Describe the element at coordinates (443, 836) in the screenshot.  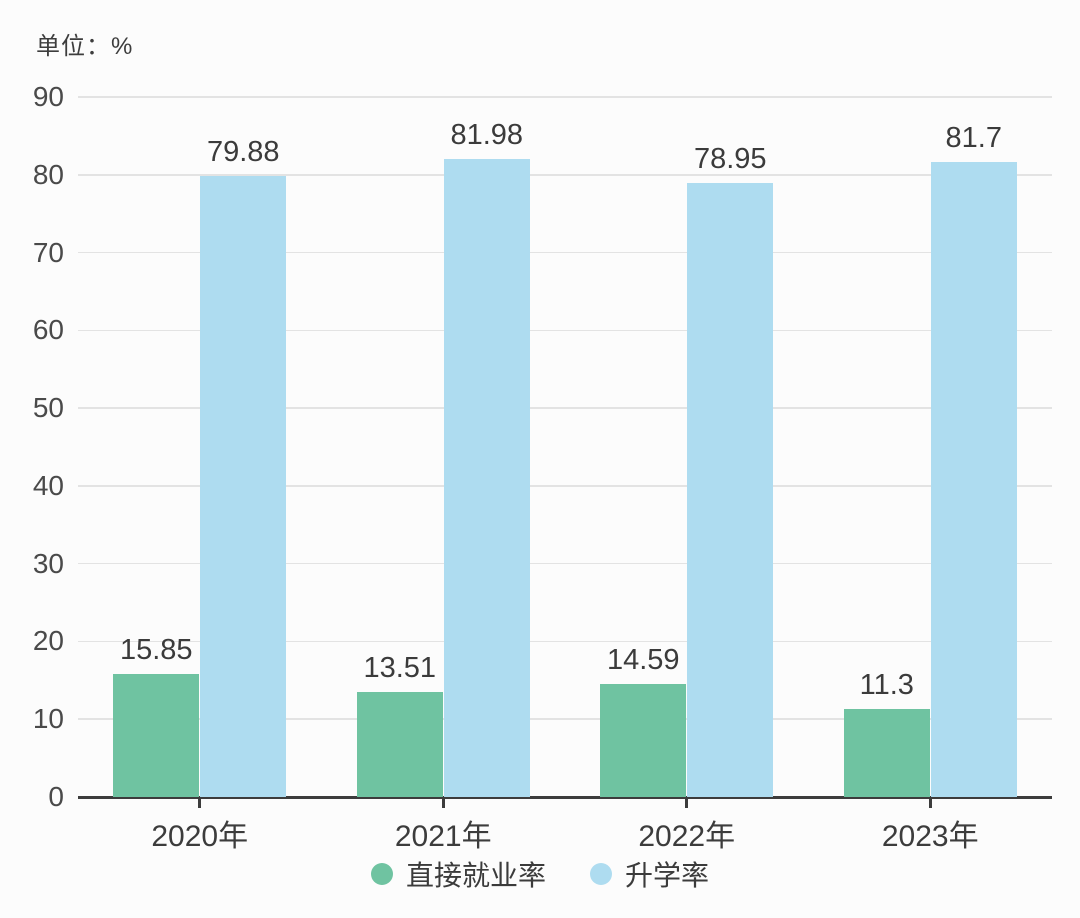
I see `x-axis-label: 2021年` at that location.